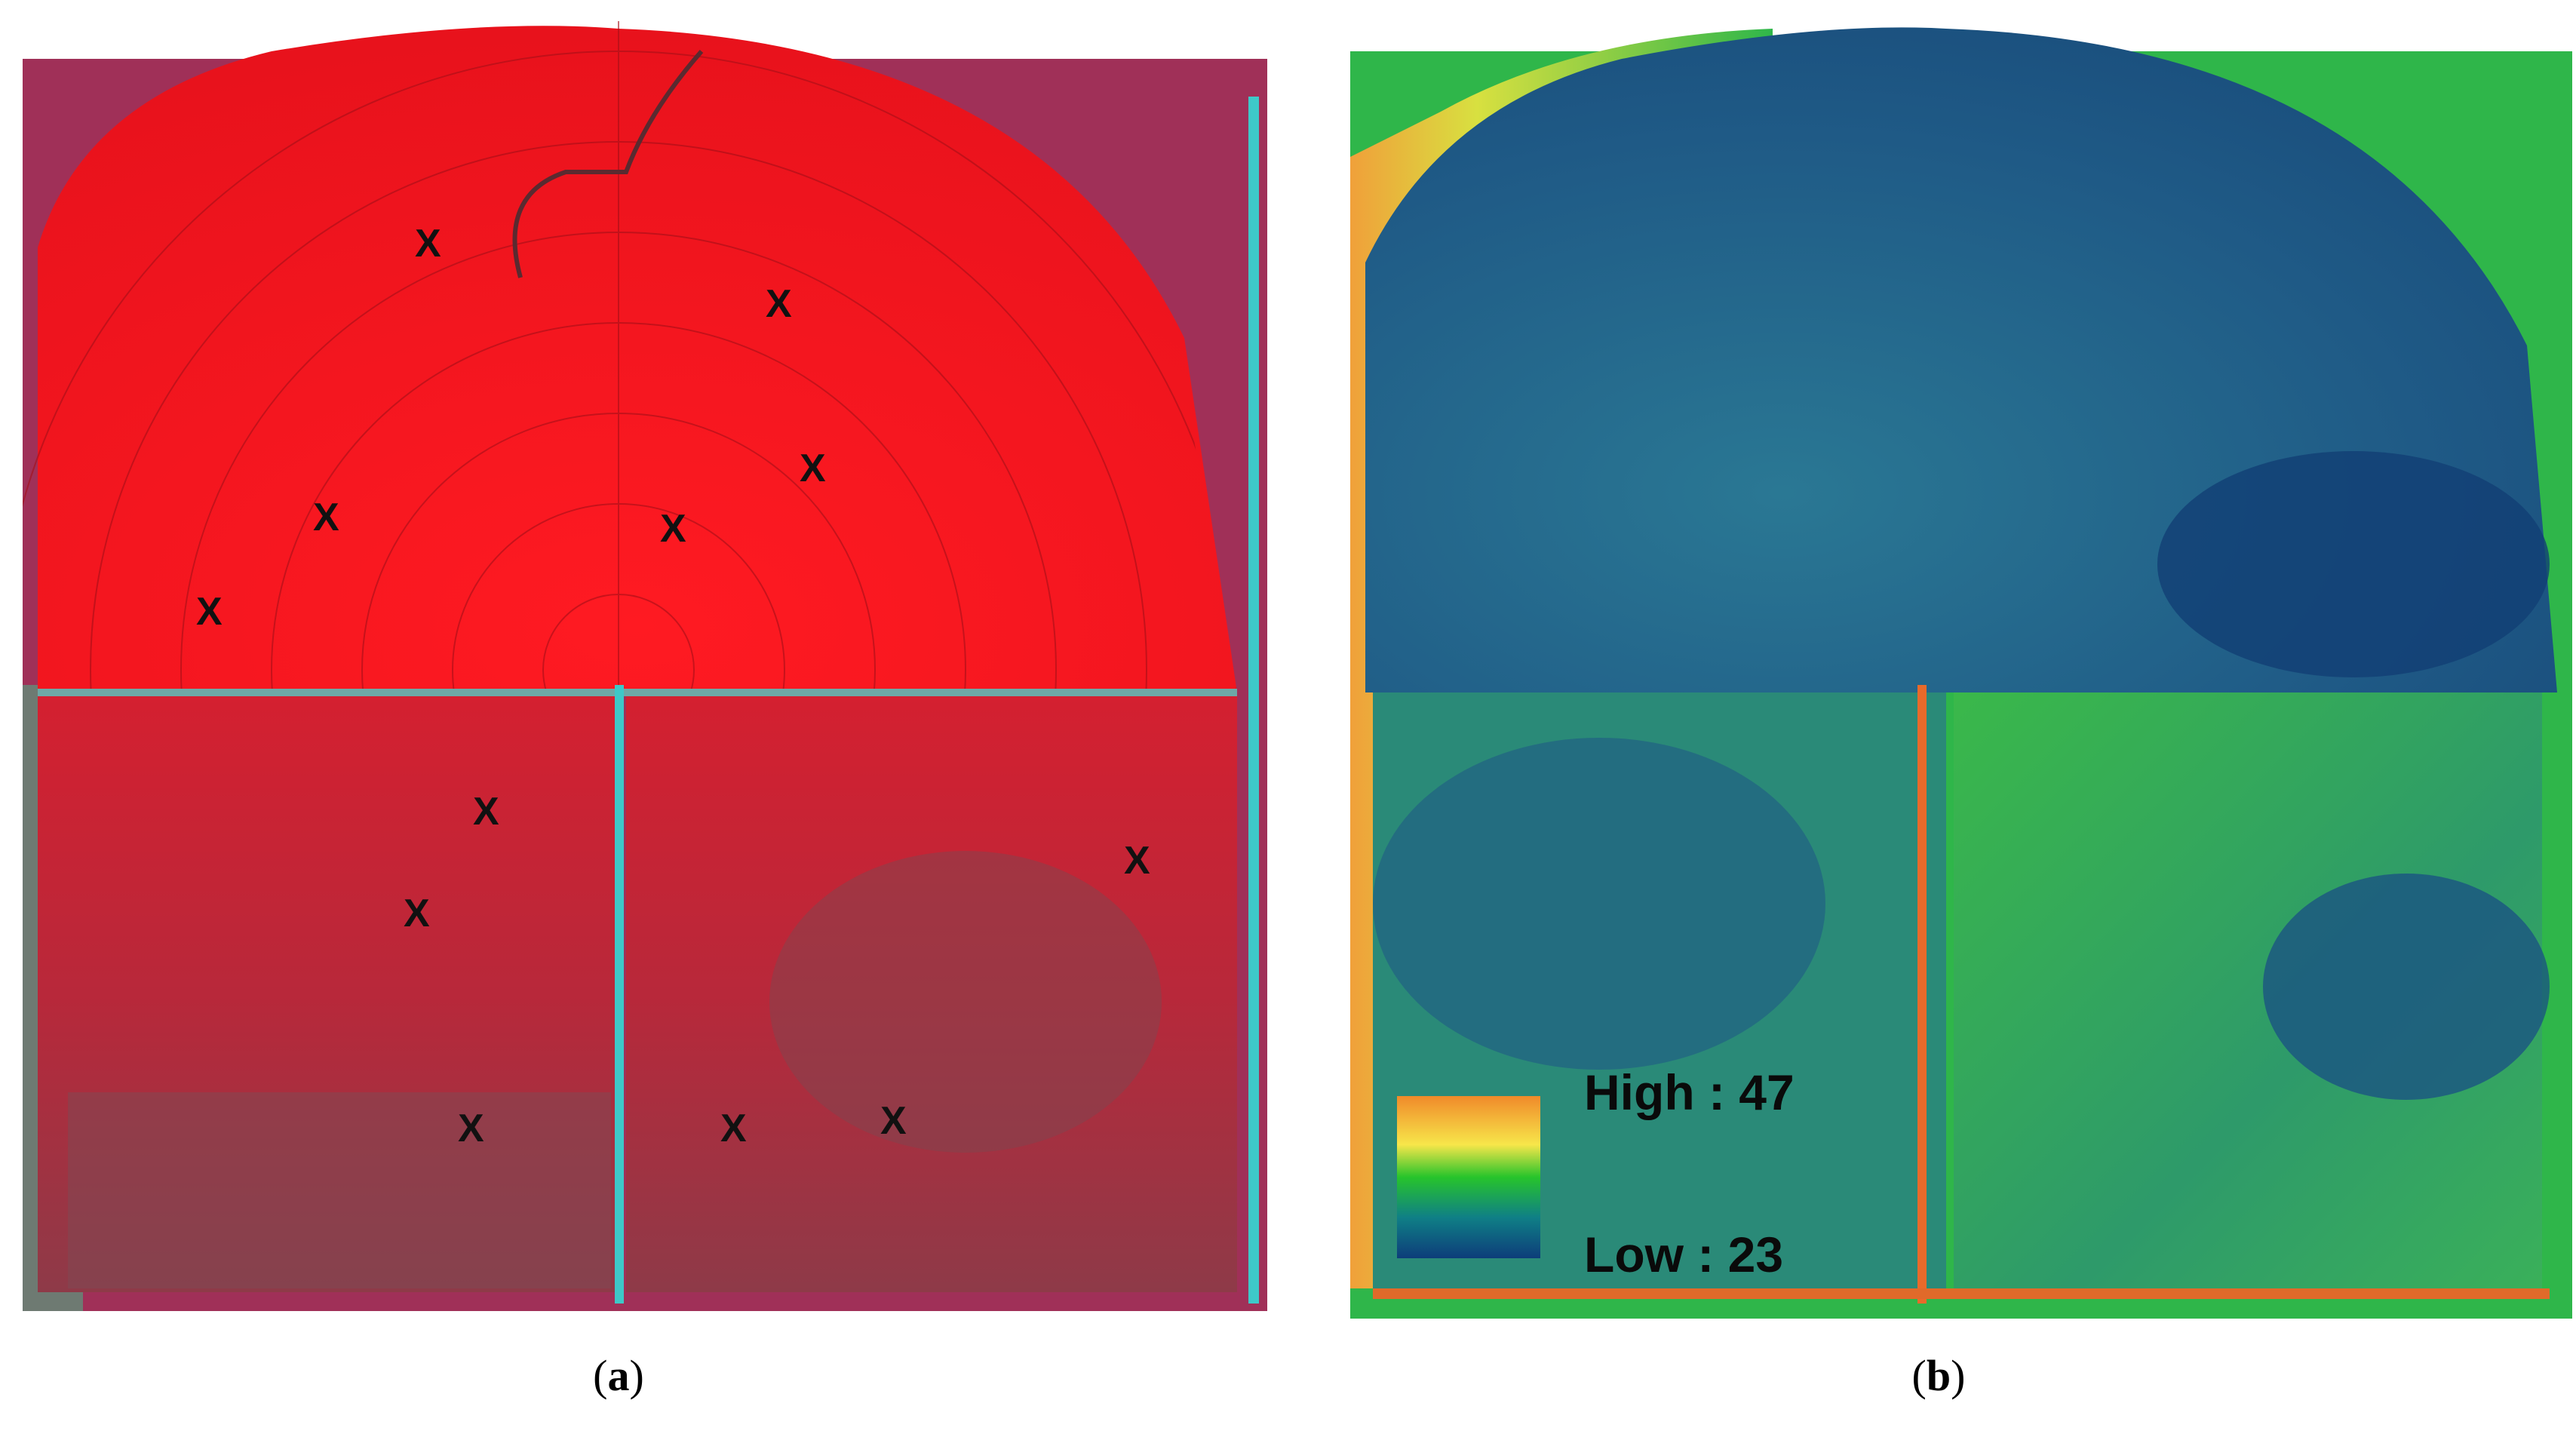 The width and height of the screenshot is (2576, 1431). Describe the element at coordinates (608, 164) in the screenshot. I see `drainage-channel` at that location.